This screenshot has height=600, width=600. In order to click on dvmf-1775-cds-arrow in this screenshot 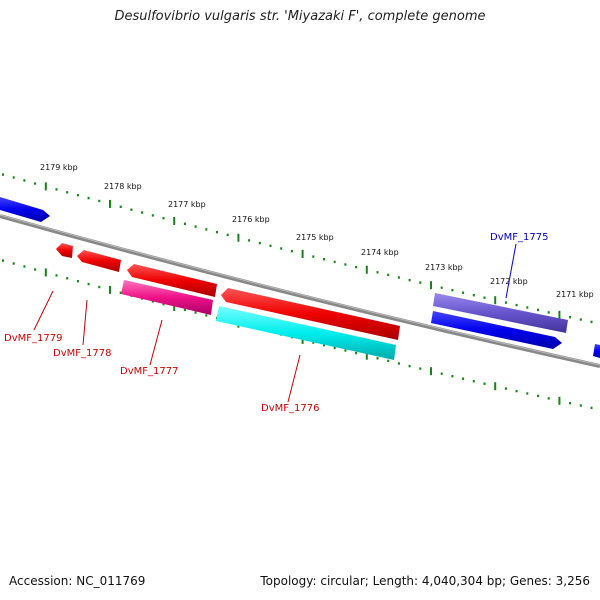, I will do `click(496, 330)`.